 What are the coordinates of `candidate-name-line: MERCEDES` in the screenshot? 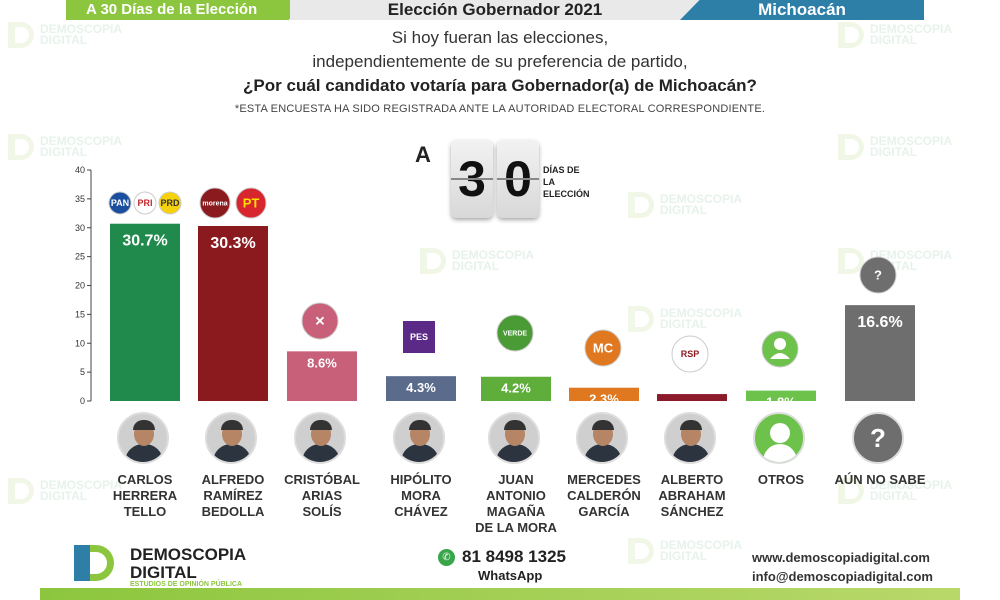 It's located at (604, 479).